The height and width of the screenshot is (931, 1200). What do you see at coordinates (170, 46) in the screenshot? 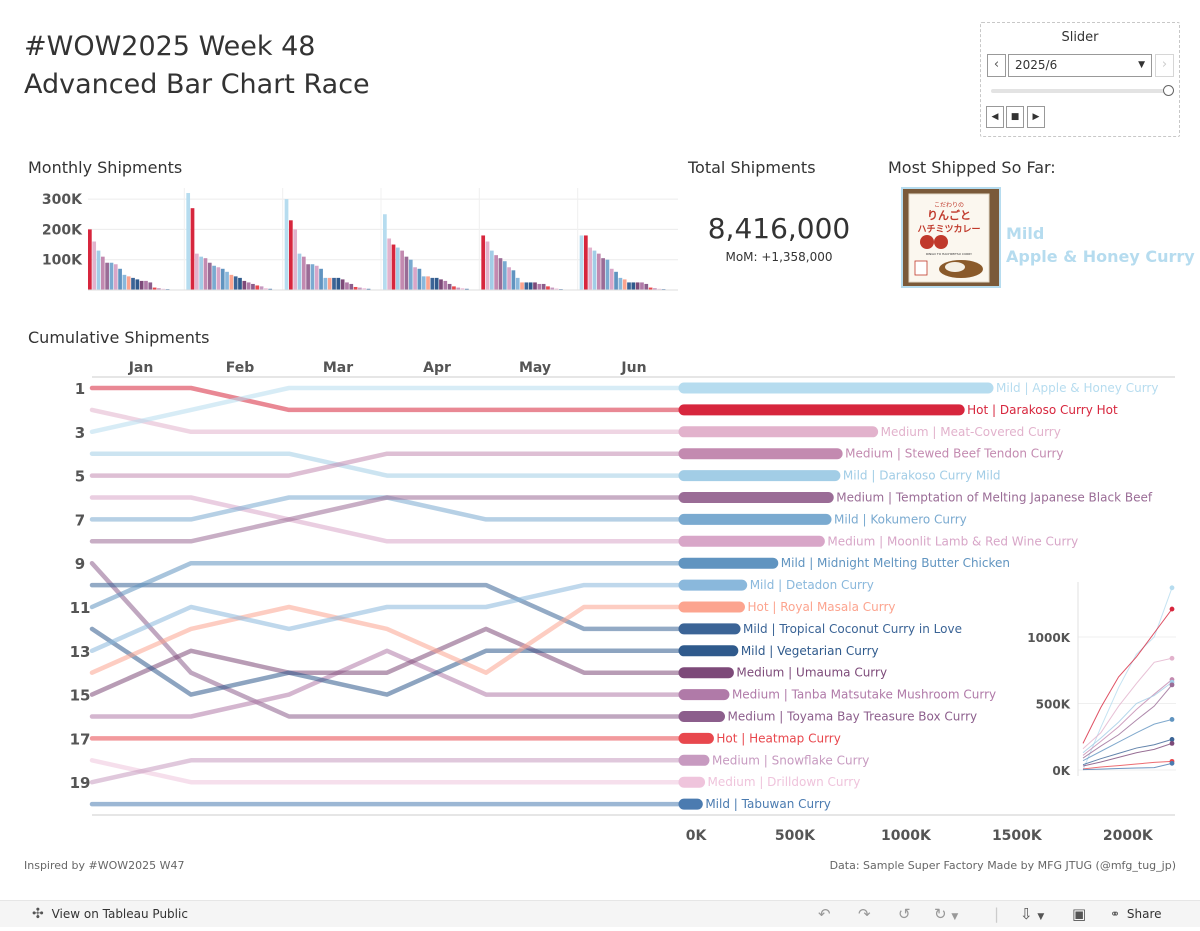
I see `title-line-1: #WOW2025 Week 48` at bounding box center [170, 46].